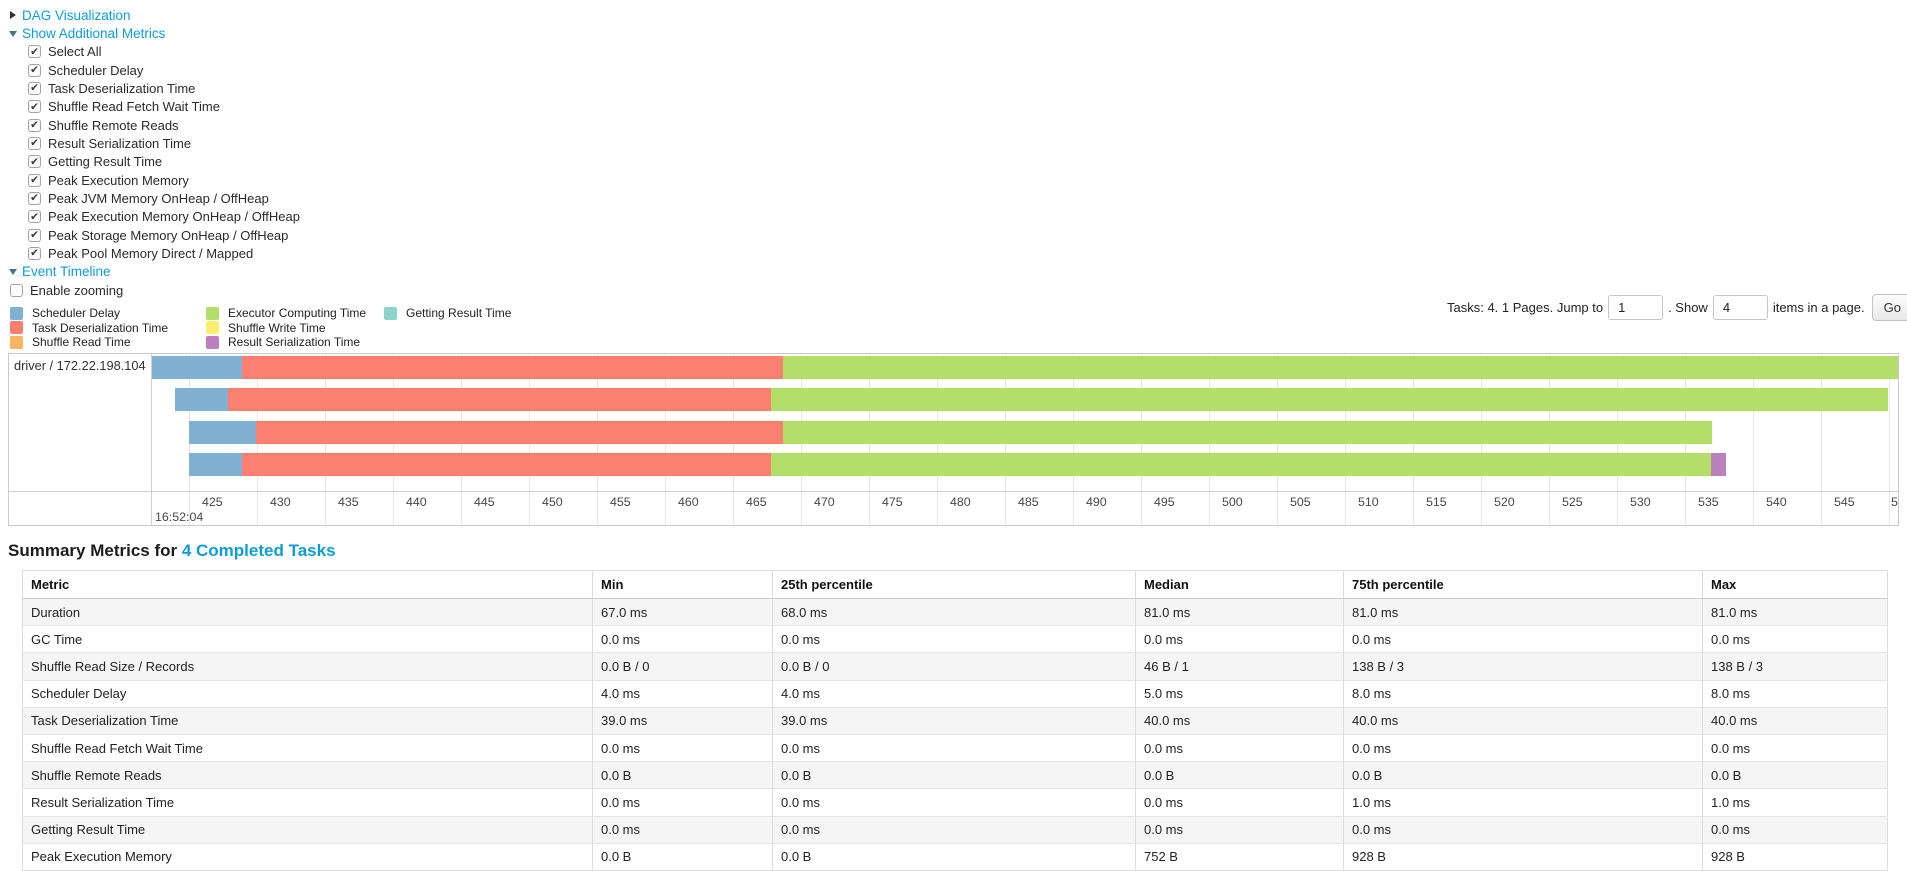 The height and width of the screenshot is (871, 1907). I want to click on metric-checkbox-label: Peak JVM Memory OnHeap / OffHeap, so click(158, 199).